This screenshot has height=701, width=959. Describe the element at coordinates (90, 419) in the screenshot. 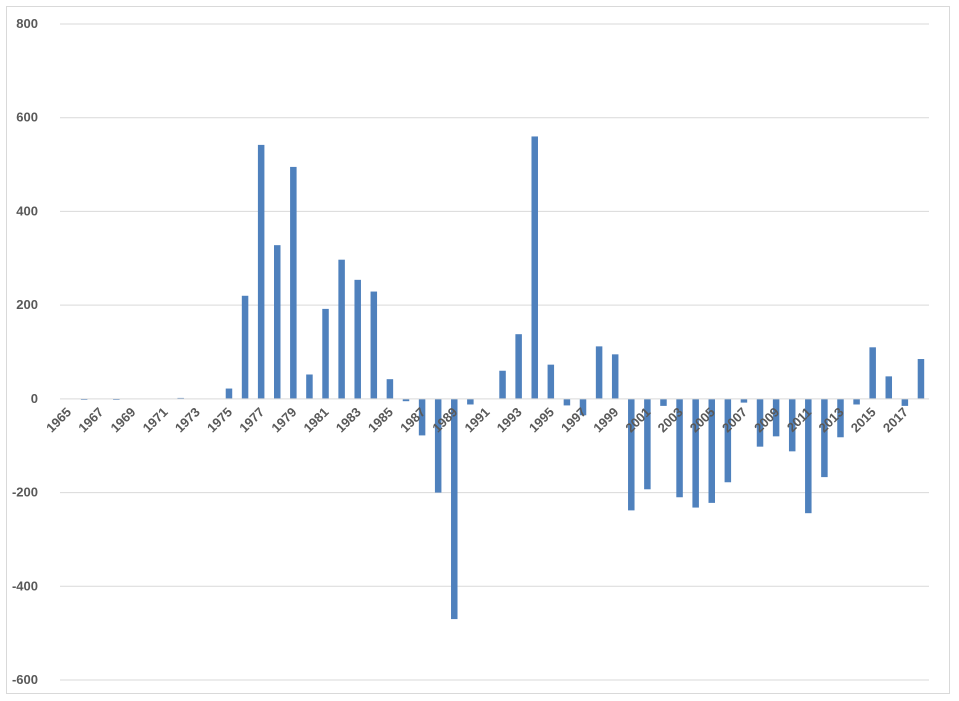

I see `x-tick-label: 1967` at that location.